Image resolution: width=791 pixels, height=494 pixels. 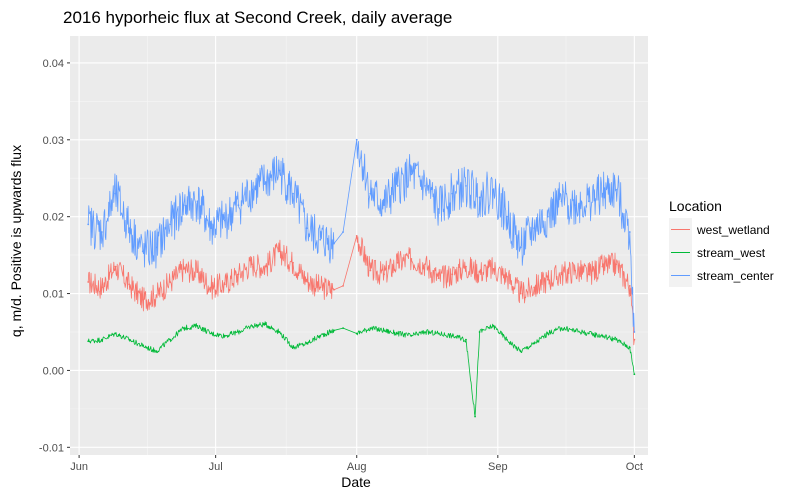 What do you see at coordinates (357, 467) in the screenshot?
I see `x-tick-label: Aug` at bounding box center [357, 467].